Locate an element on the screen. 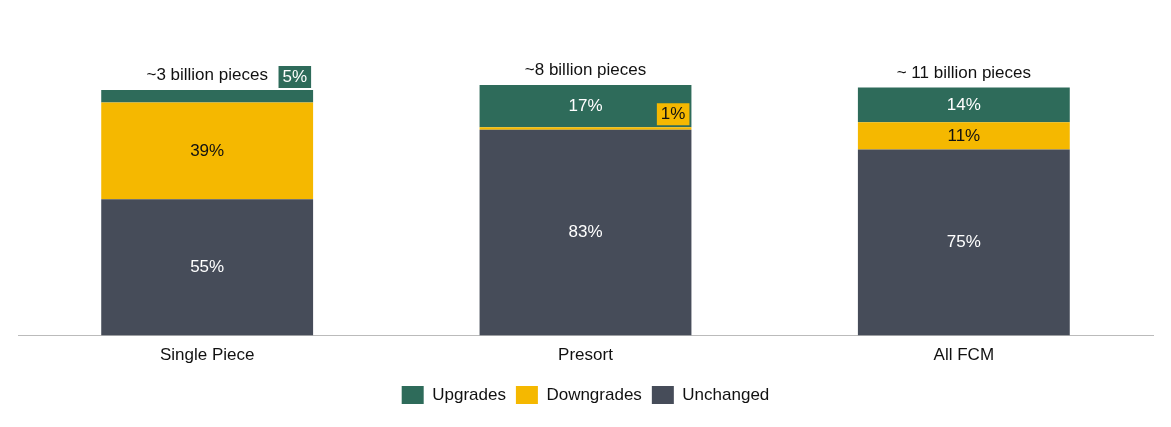  legend-label: Upgrades is located at coordinates (469, 394).